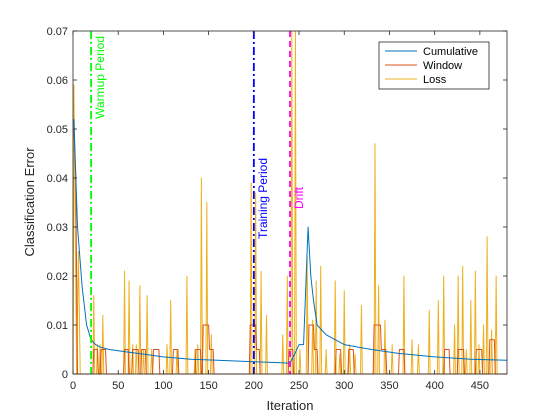 The image size is (560, 420). Describe the element at coordinates (344, 386) in the screenshot. I see `x-tick-label: 300` at that location.